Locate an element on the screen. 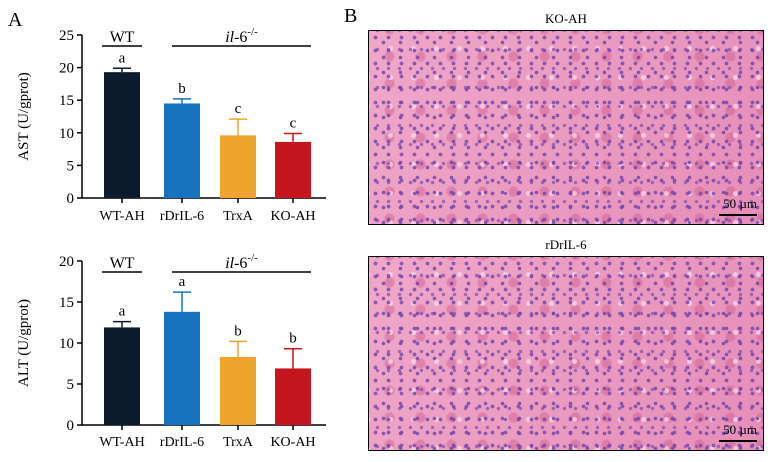 Image resolution: width=778 pixels, height=462 pixels. micrograph-title-ko-ah: KO-AH is located at coordinates (566, 18).